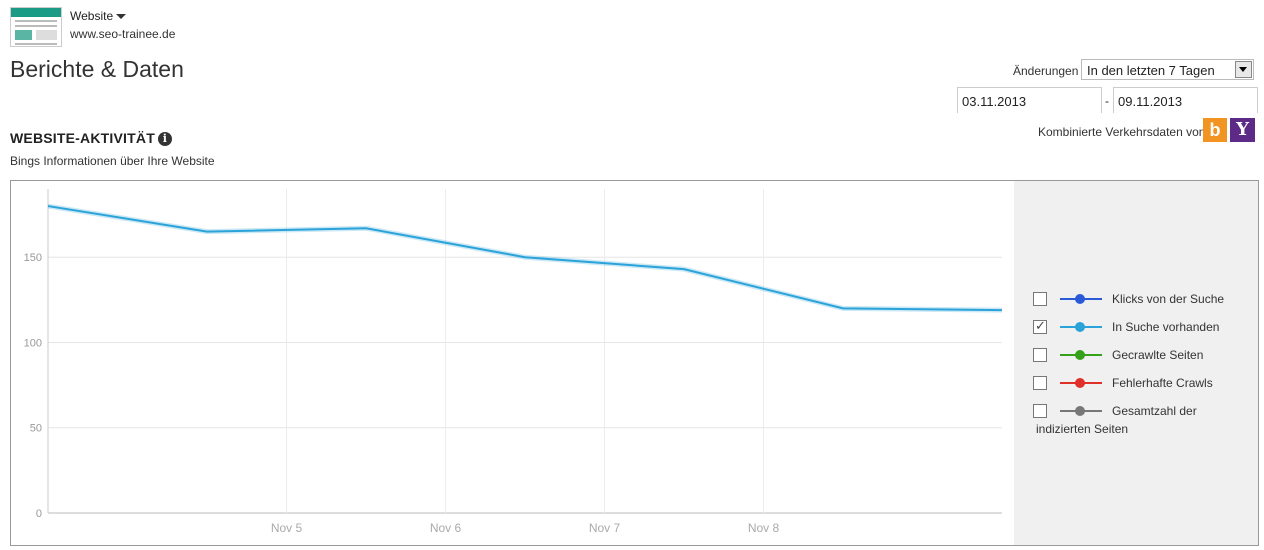  What do you see at coordinates (92, 16) in the screenshot?
I see `site-selector-label: Website` at bounding box center [92, 16].